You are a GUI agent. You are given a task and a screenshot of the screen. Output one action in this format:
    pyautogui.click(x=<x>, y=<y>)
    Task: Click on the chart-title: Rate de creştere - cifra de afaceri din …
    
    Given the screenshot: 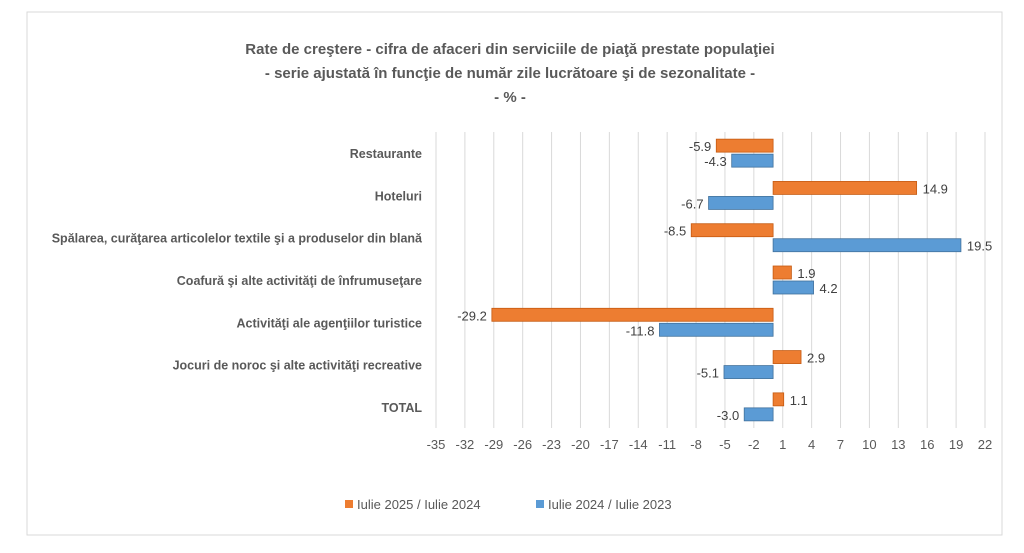 What is the action you would take?
    pyautogui.click(x=509, y=73)
    